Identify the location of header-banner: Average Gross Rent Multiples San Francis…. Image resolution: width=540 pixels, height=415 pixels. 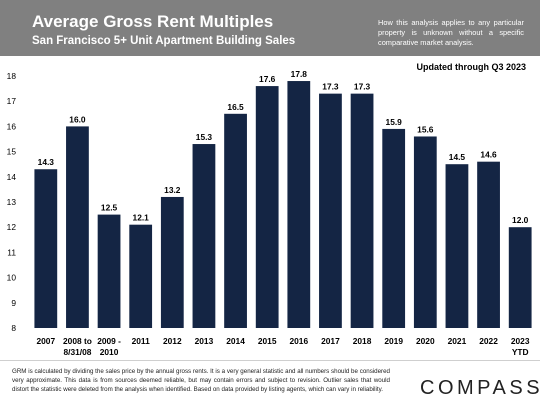
(270, 28).